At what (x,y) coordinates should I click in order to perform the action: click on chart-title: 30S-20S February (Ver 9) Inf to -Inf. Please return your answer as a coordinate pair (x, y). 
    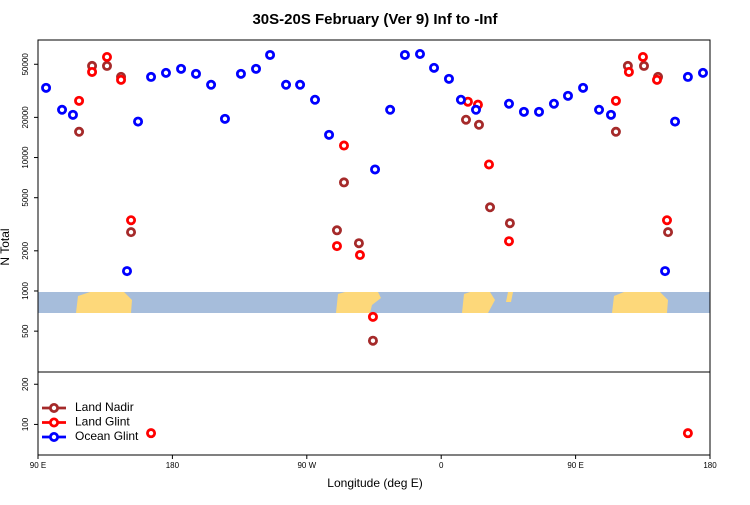
    Looking at the image, I should click on (375, 19).